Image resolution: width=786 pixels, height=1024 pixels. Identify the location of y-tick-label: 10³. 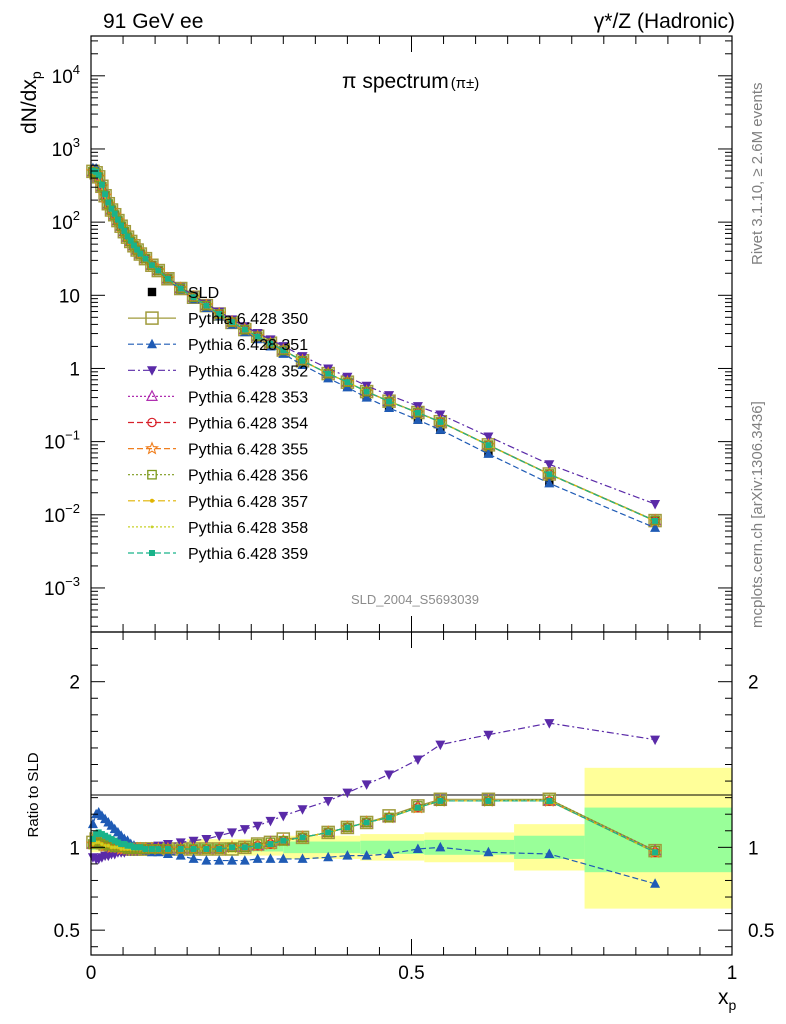
(66, 148).